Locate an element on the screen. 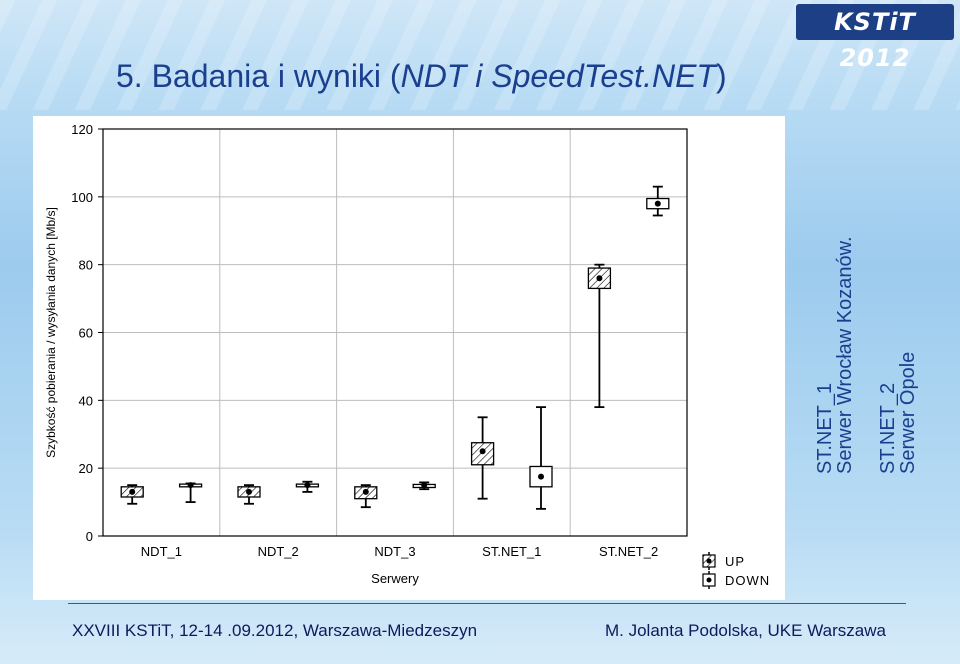 This screenshot has height=664, width=960. footer-author: M. Jolanta Podolska, UKE Warszawa is located at coordinates (745, 630).